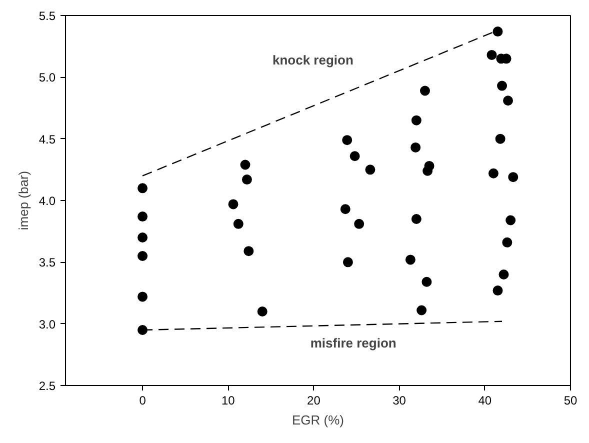 This screenshot has height=443, width=589. Describe the element at coordinates (47, 77) in the screenshot. I see `y-tick-label: 5.0` at that location.